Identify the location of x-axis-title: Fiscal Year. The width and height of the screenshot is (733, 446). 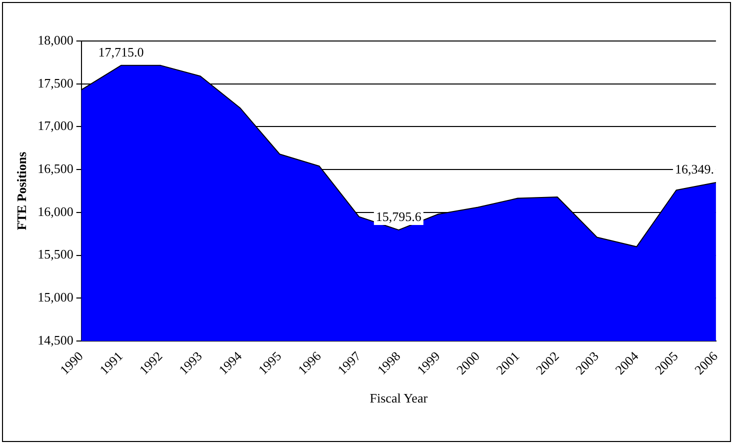
(399, 398).